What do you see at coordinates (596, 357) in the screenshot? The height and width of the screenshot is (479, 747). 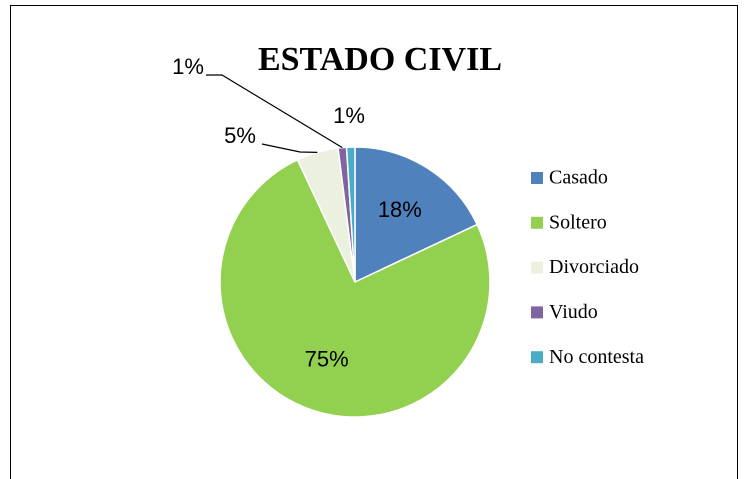 I see `legend-label: No contesta` at bounding box center [596, 357].